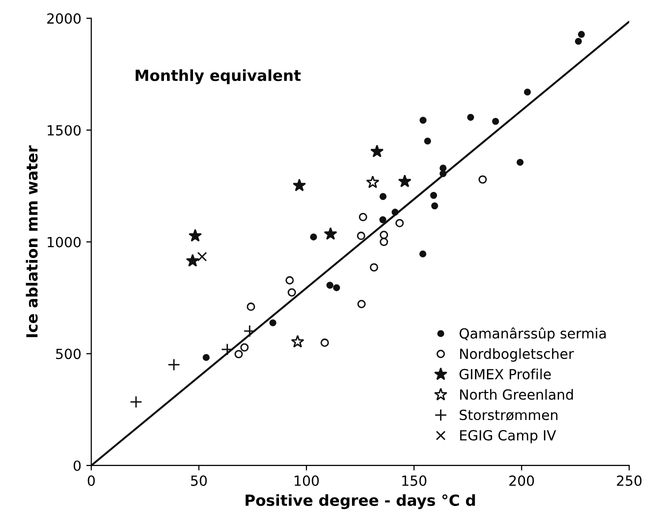 The image size is (652, 523). I want to click on legend-label: Storstrømmen, so click(509, 415).